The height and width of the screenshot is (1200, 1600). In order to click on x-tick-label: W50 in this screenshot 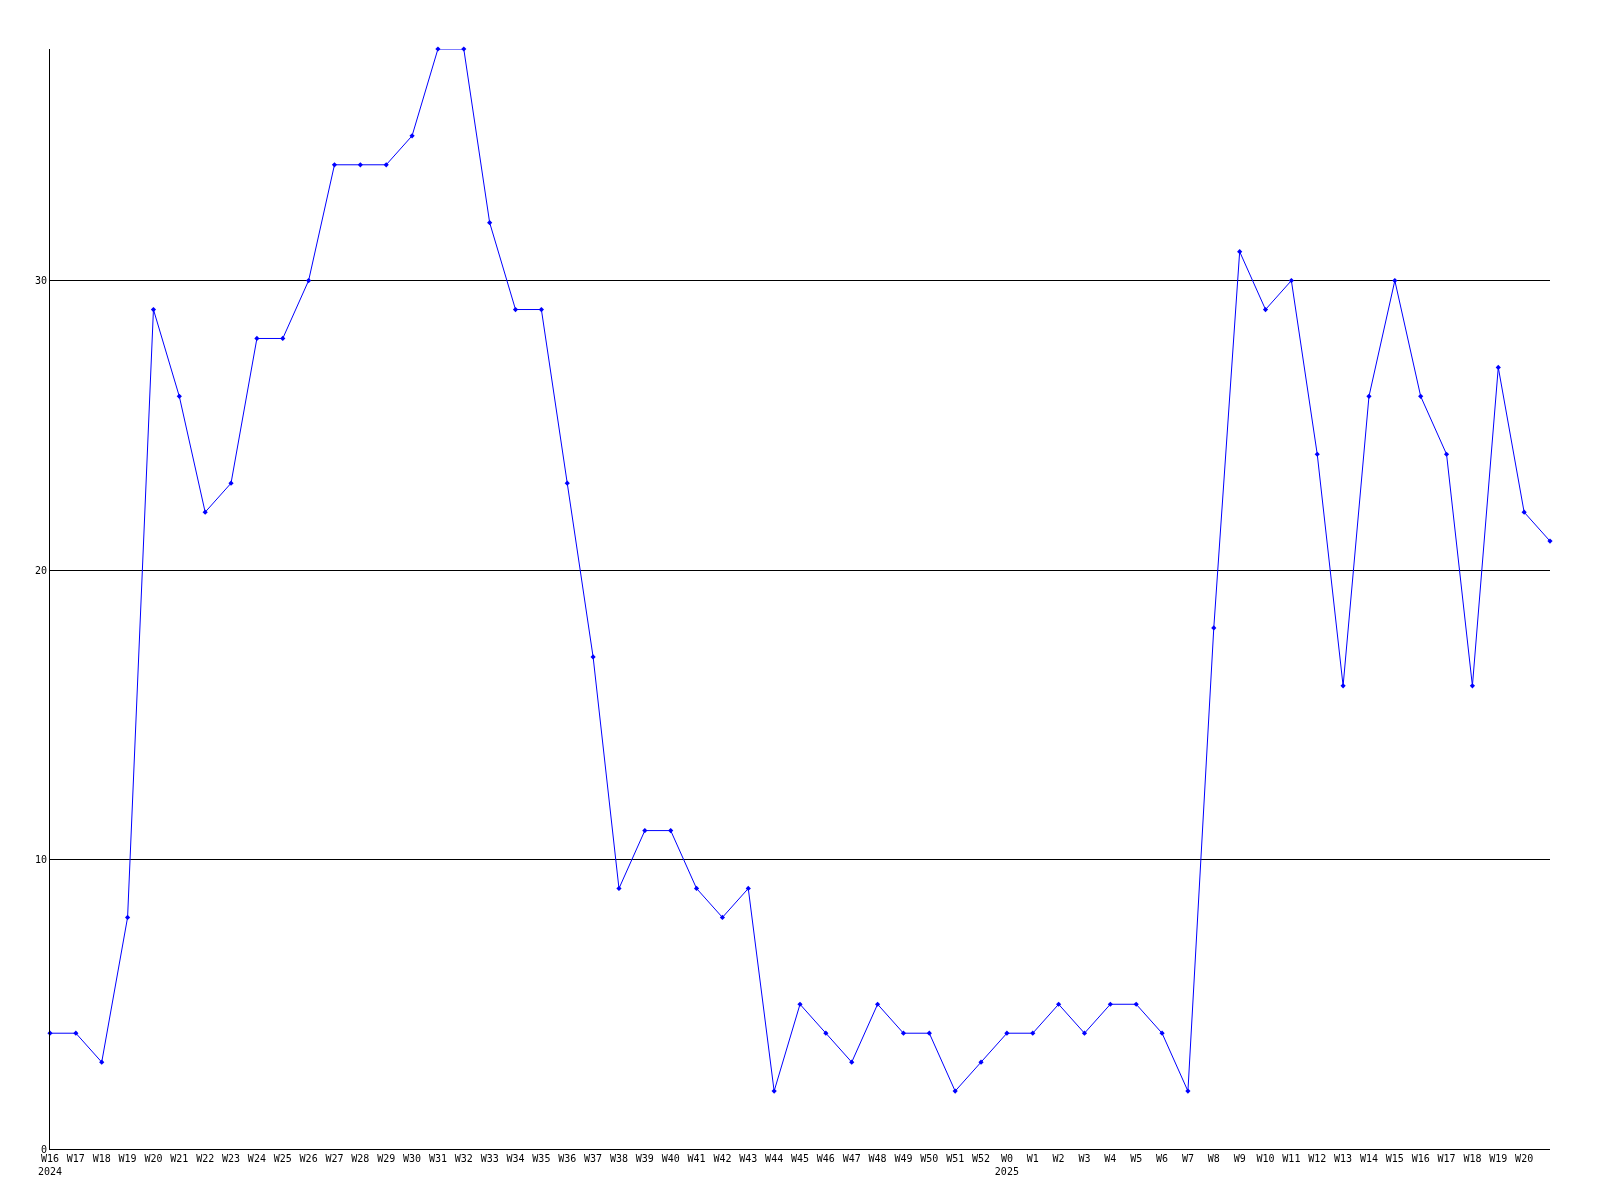, I will do `click(929, 1158)`.